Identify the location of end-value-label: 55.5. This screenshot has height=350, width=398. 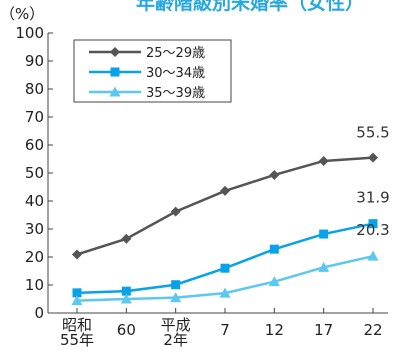
(372, 133).